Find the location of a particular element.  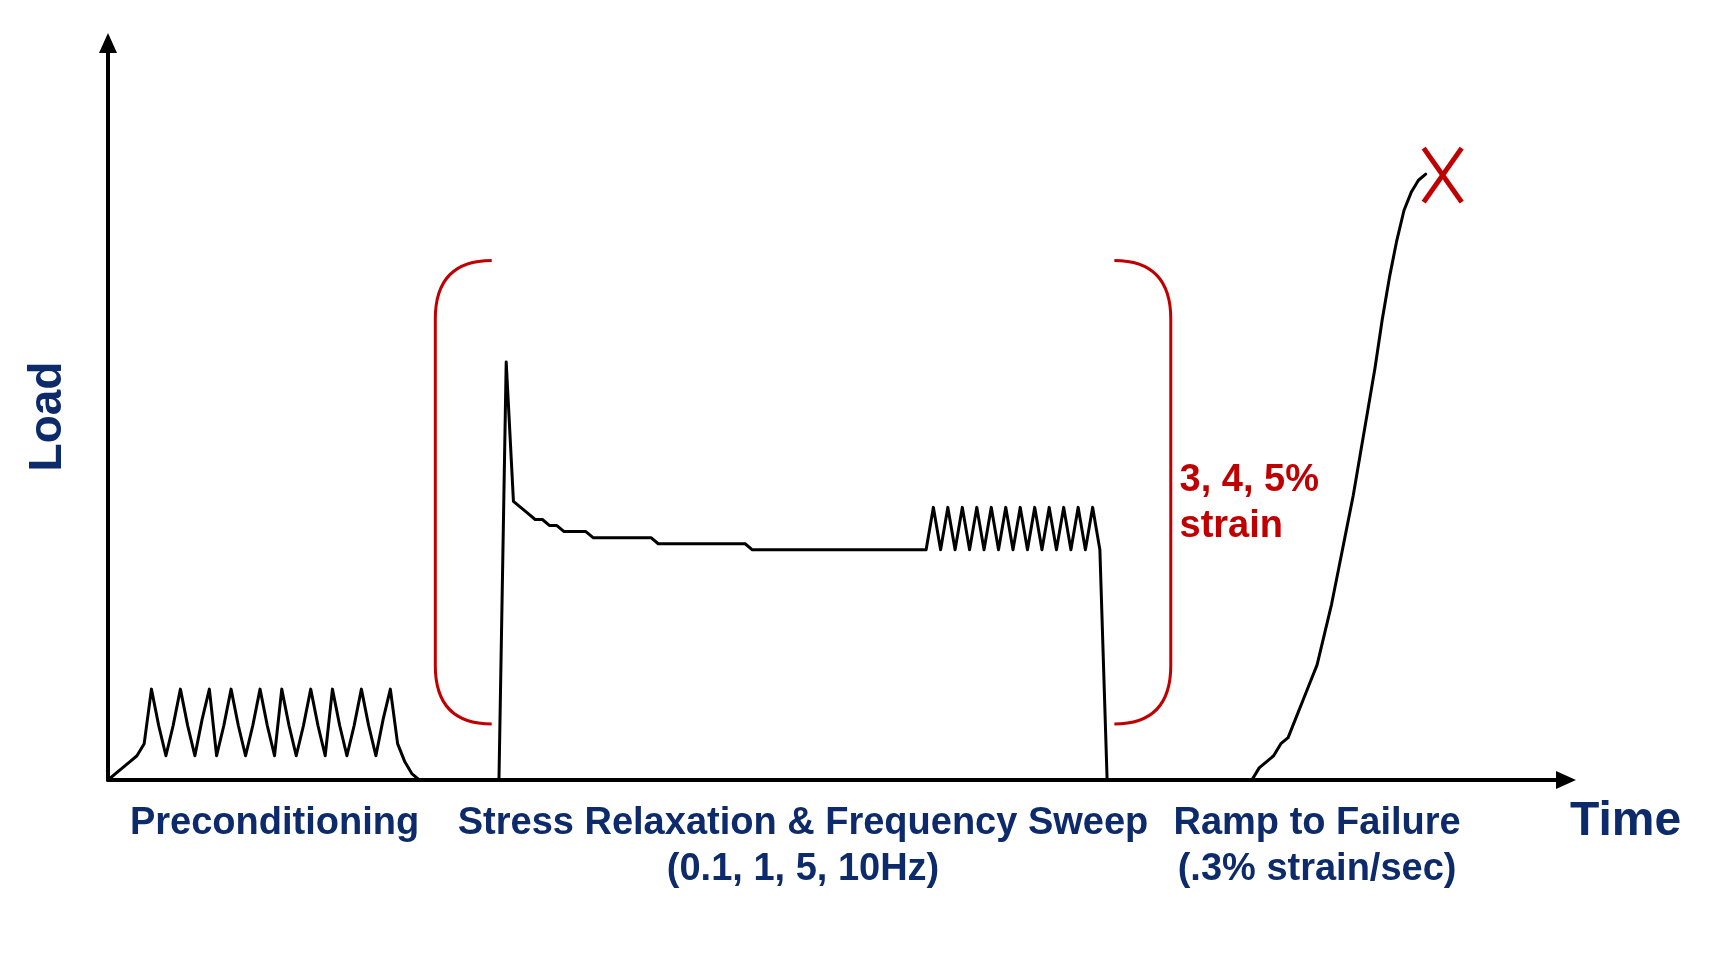

text: Ramp to Failure (.3% strain/sec) is located at coordinates (1317, 844).